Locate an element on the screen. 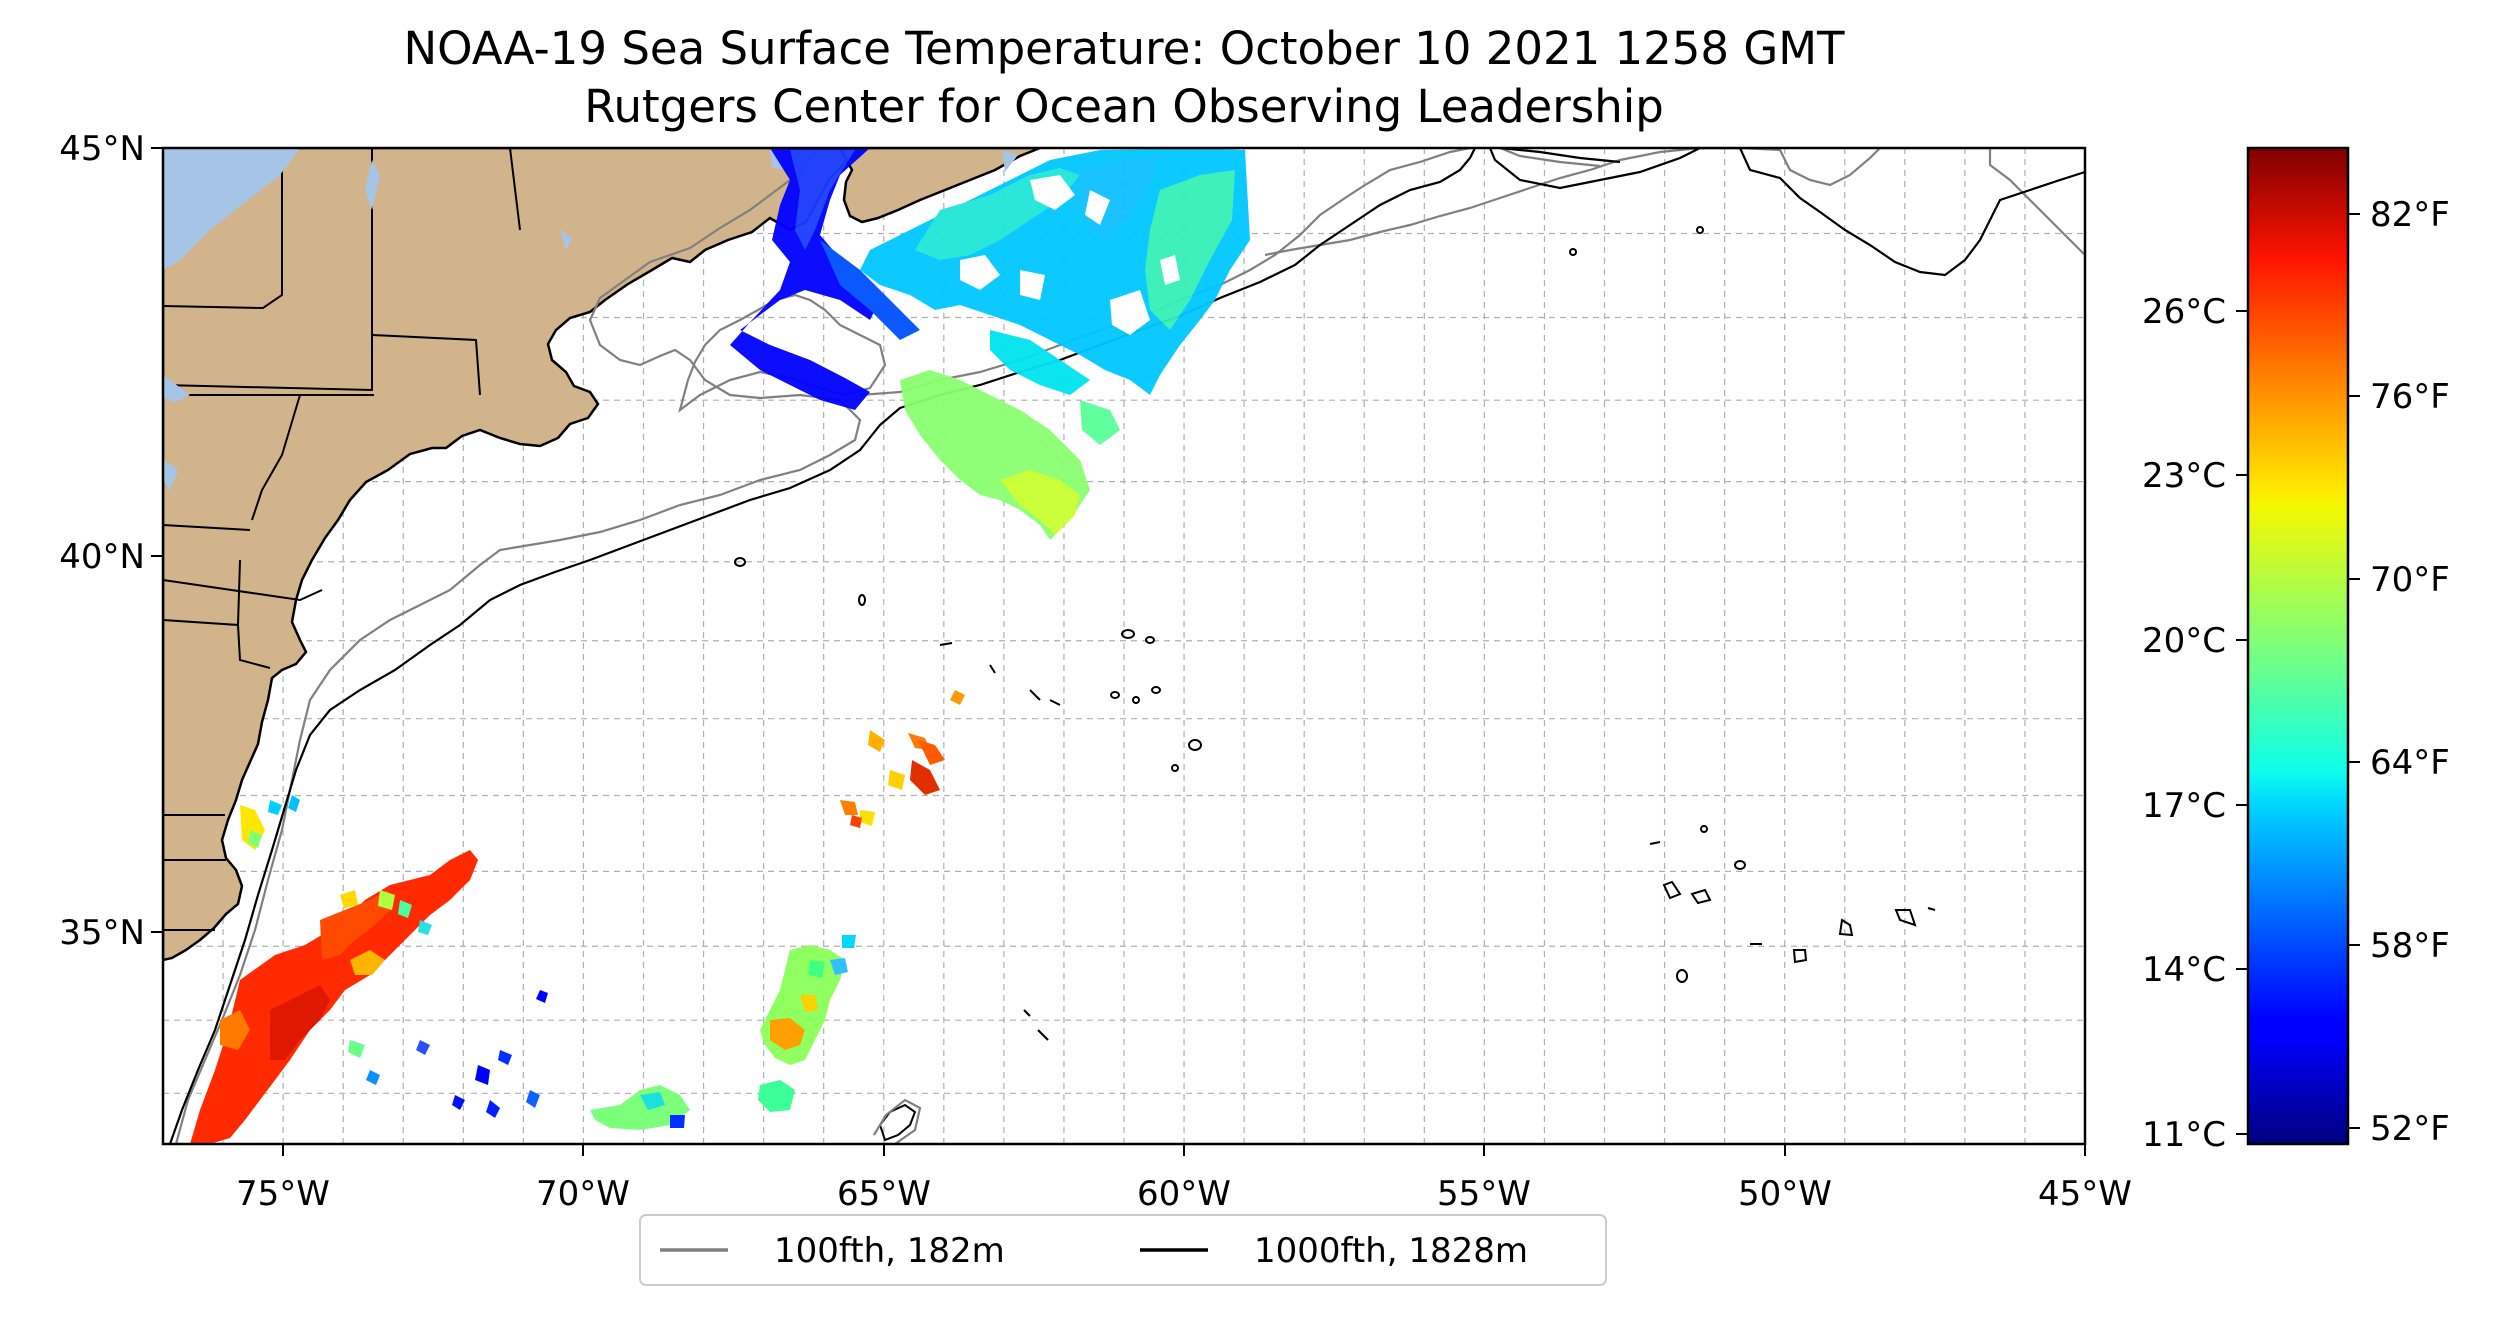 The image size is (2502, 1318). lon-label-45w: 45°W is located at coordinates (2085, 1194).